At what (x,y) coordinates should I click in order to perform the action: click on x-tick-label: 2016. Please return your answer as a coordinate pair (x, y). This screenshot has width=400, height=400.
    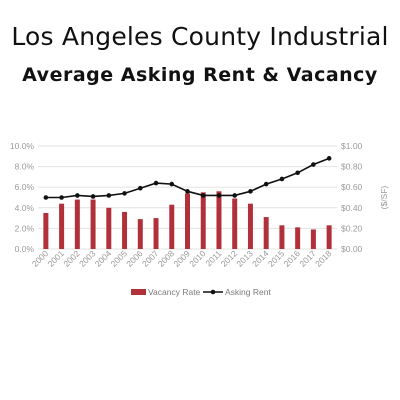
    Looking at the image, I should click on (292, 258).